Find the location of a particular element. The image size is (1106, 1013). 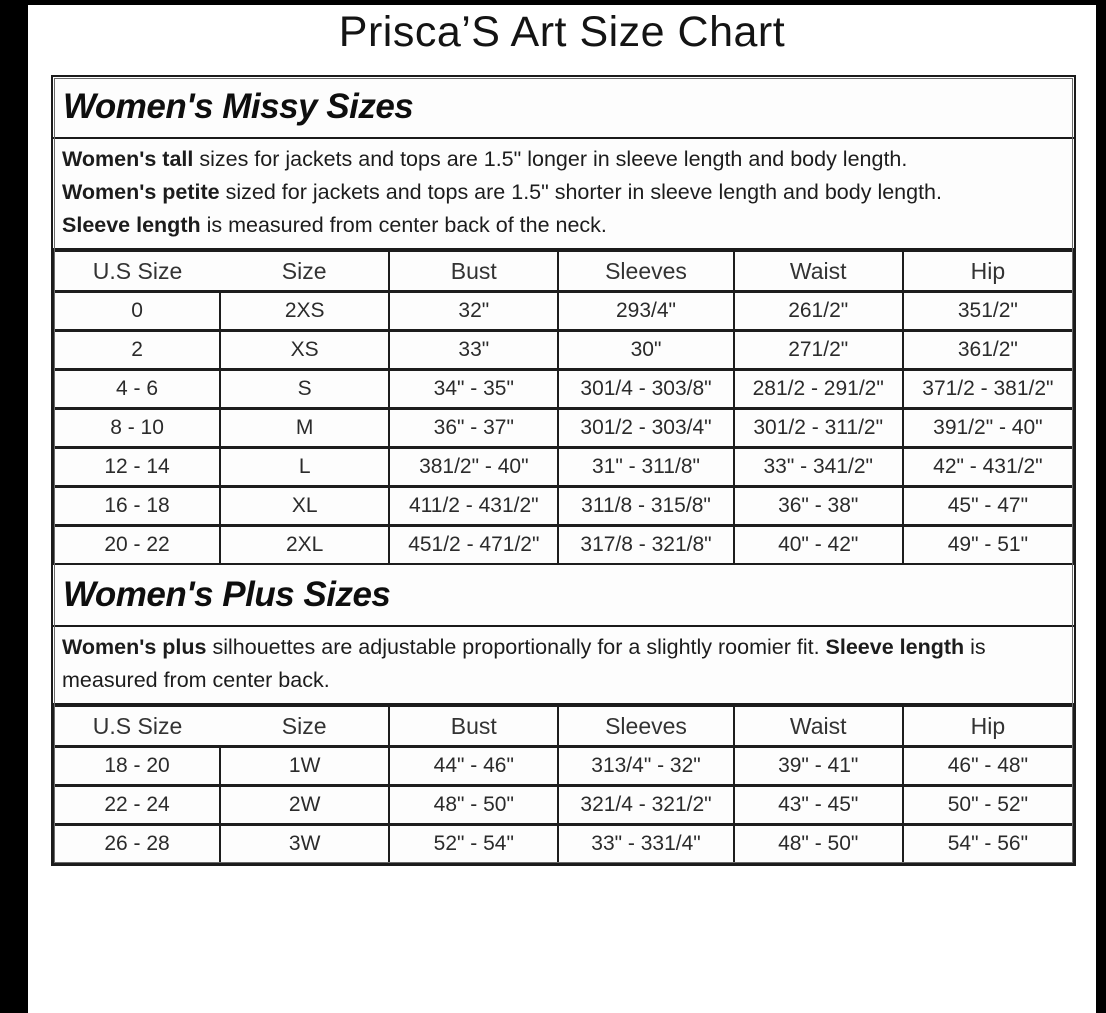

table-row: 2 XS 33" 30" 271/2" 361/2" is located at coordinates (563, 350).